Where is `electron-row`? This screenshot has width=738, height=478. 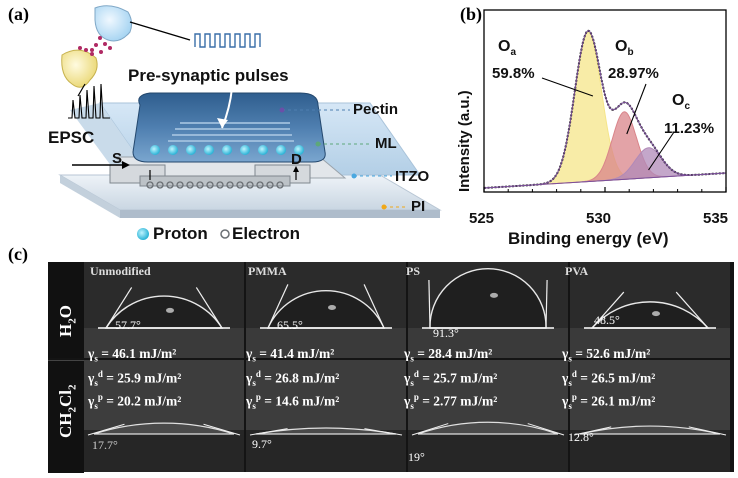 electron-row is located at coordinates (215, 185).